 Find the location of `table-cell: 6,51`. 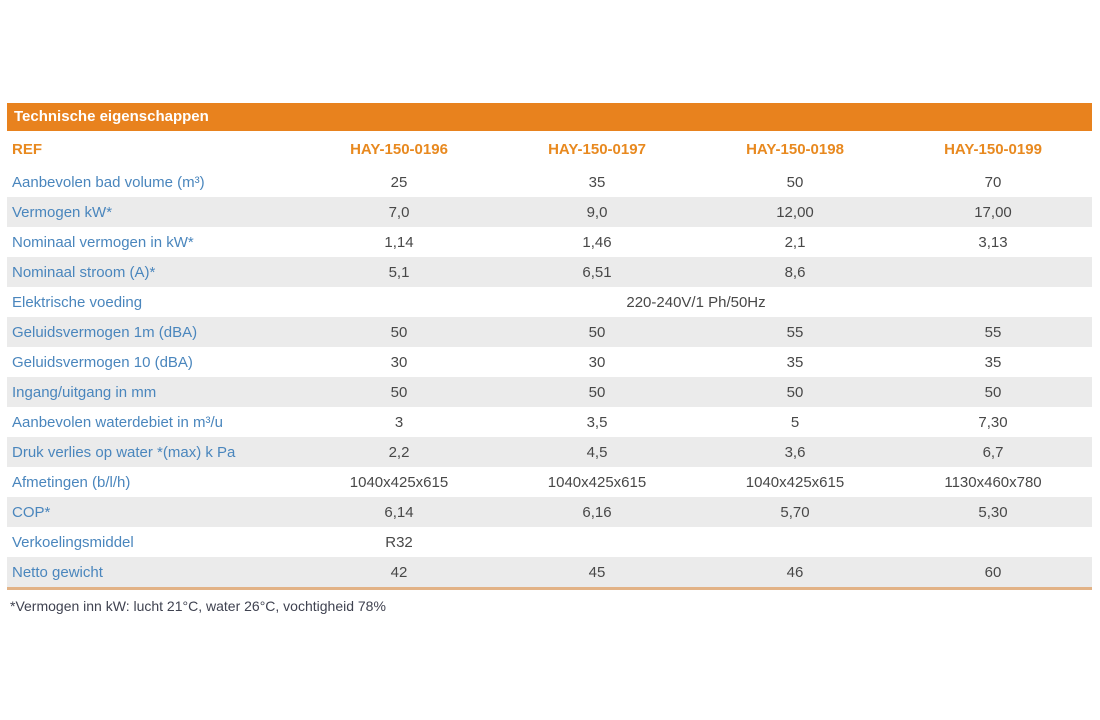

table-cell: 6,51 is located at coordinates (597, 272).